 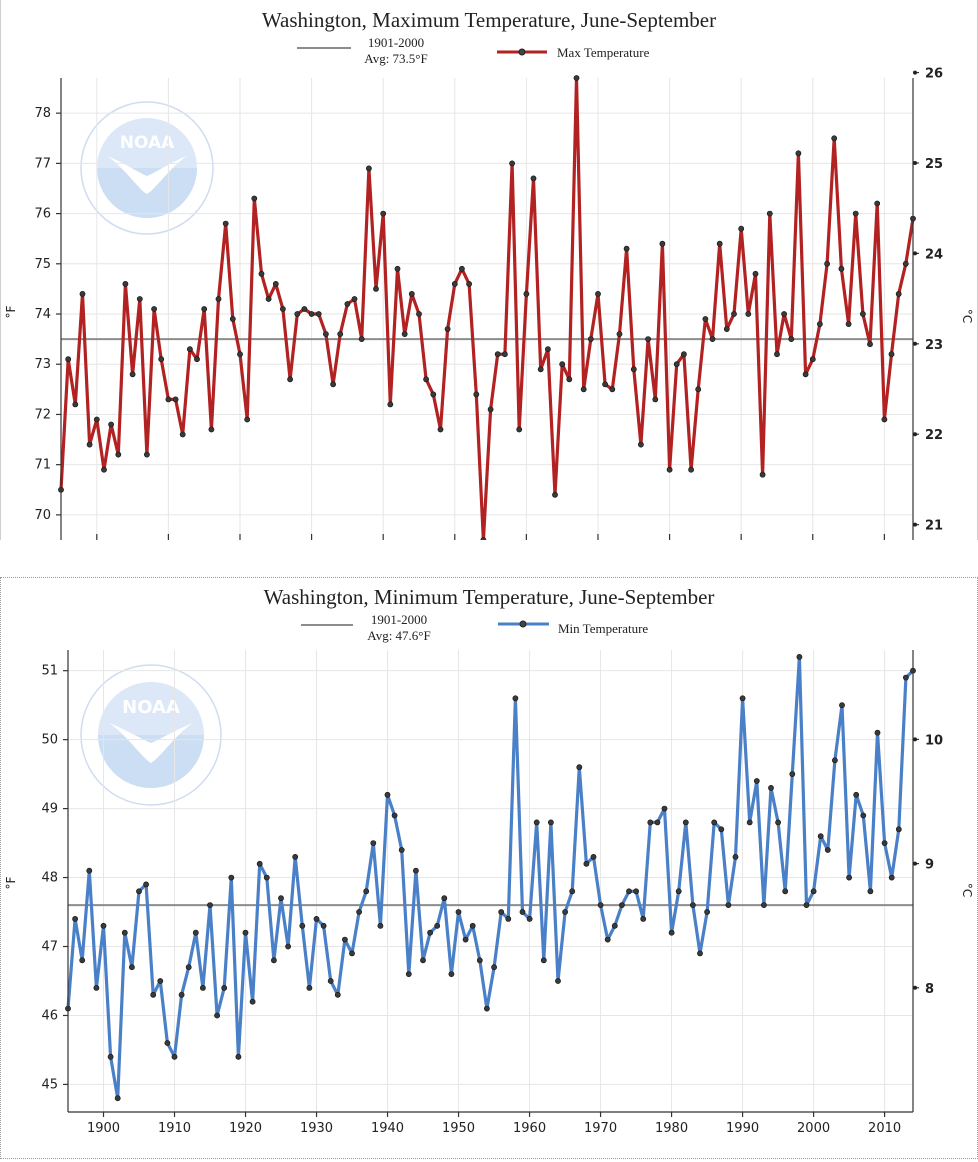 What do you see at coordinates (245, 1128) in the screenshot?
I see `x-tick-label: 1920` at bounding box center [245, 1128].